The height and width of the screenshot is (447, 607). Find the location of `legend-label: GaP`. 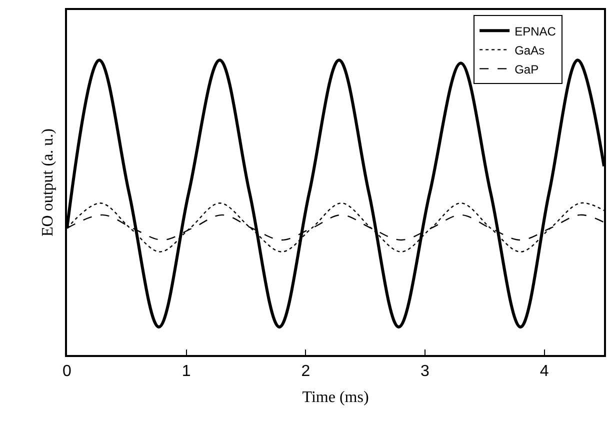

legend-label: GaP is located at coordinates (526, 69).